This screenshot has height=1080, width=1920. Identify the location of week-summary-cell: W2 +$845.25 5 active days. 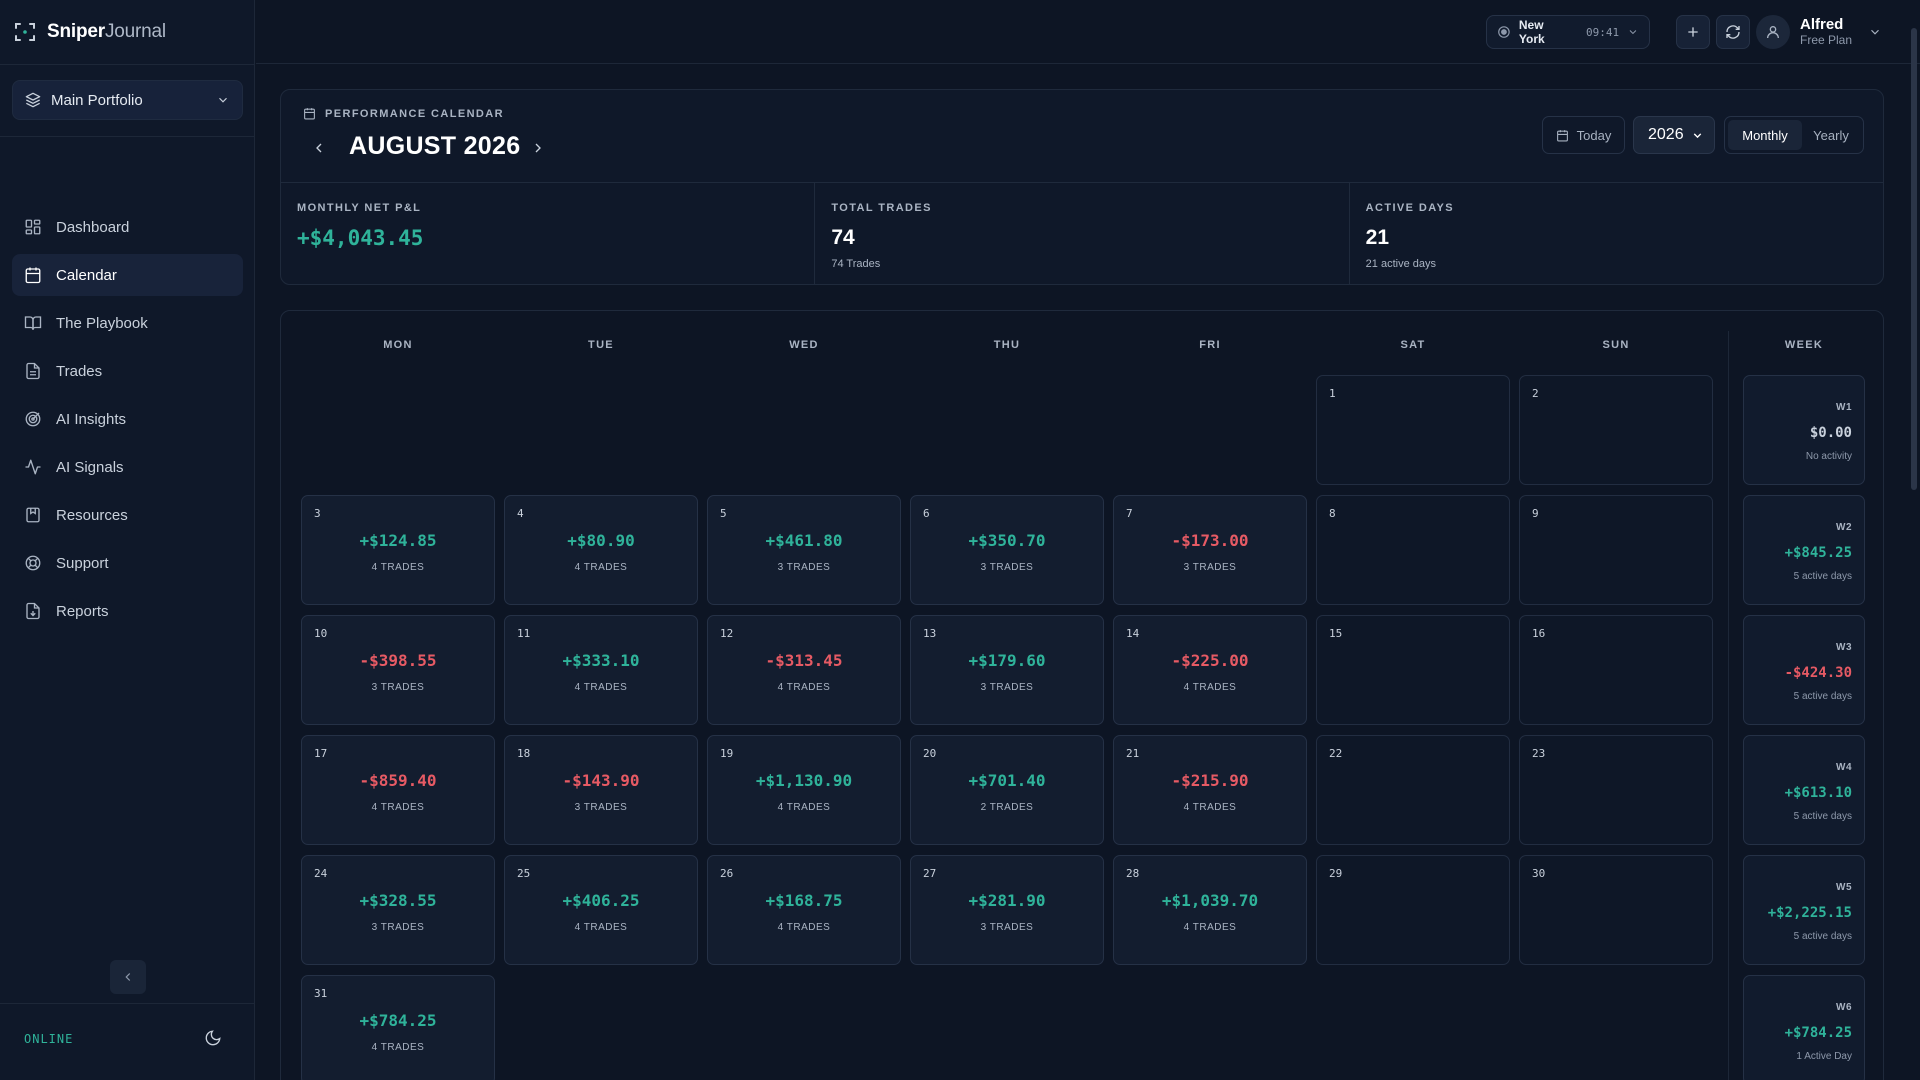
(1804, 550).